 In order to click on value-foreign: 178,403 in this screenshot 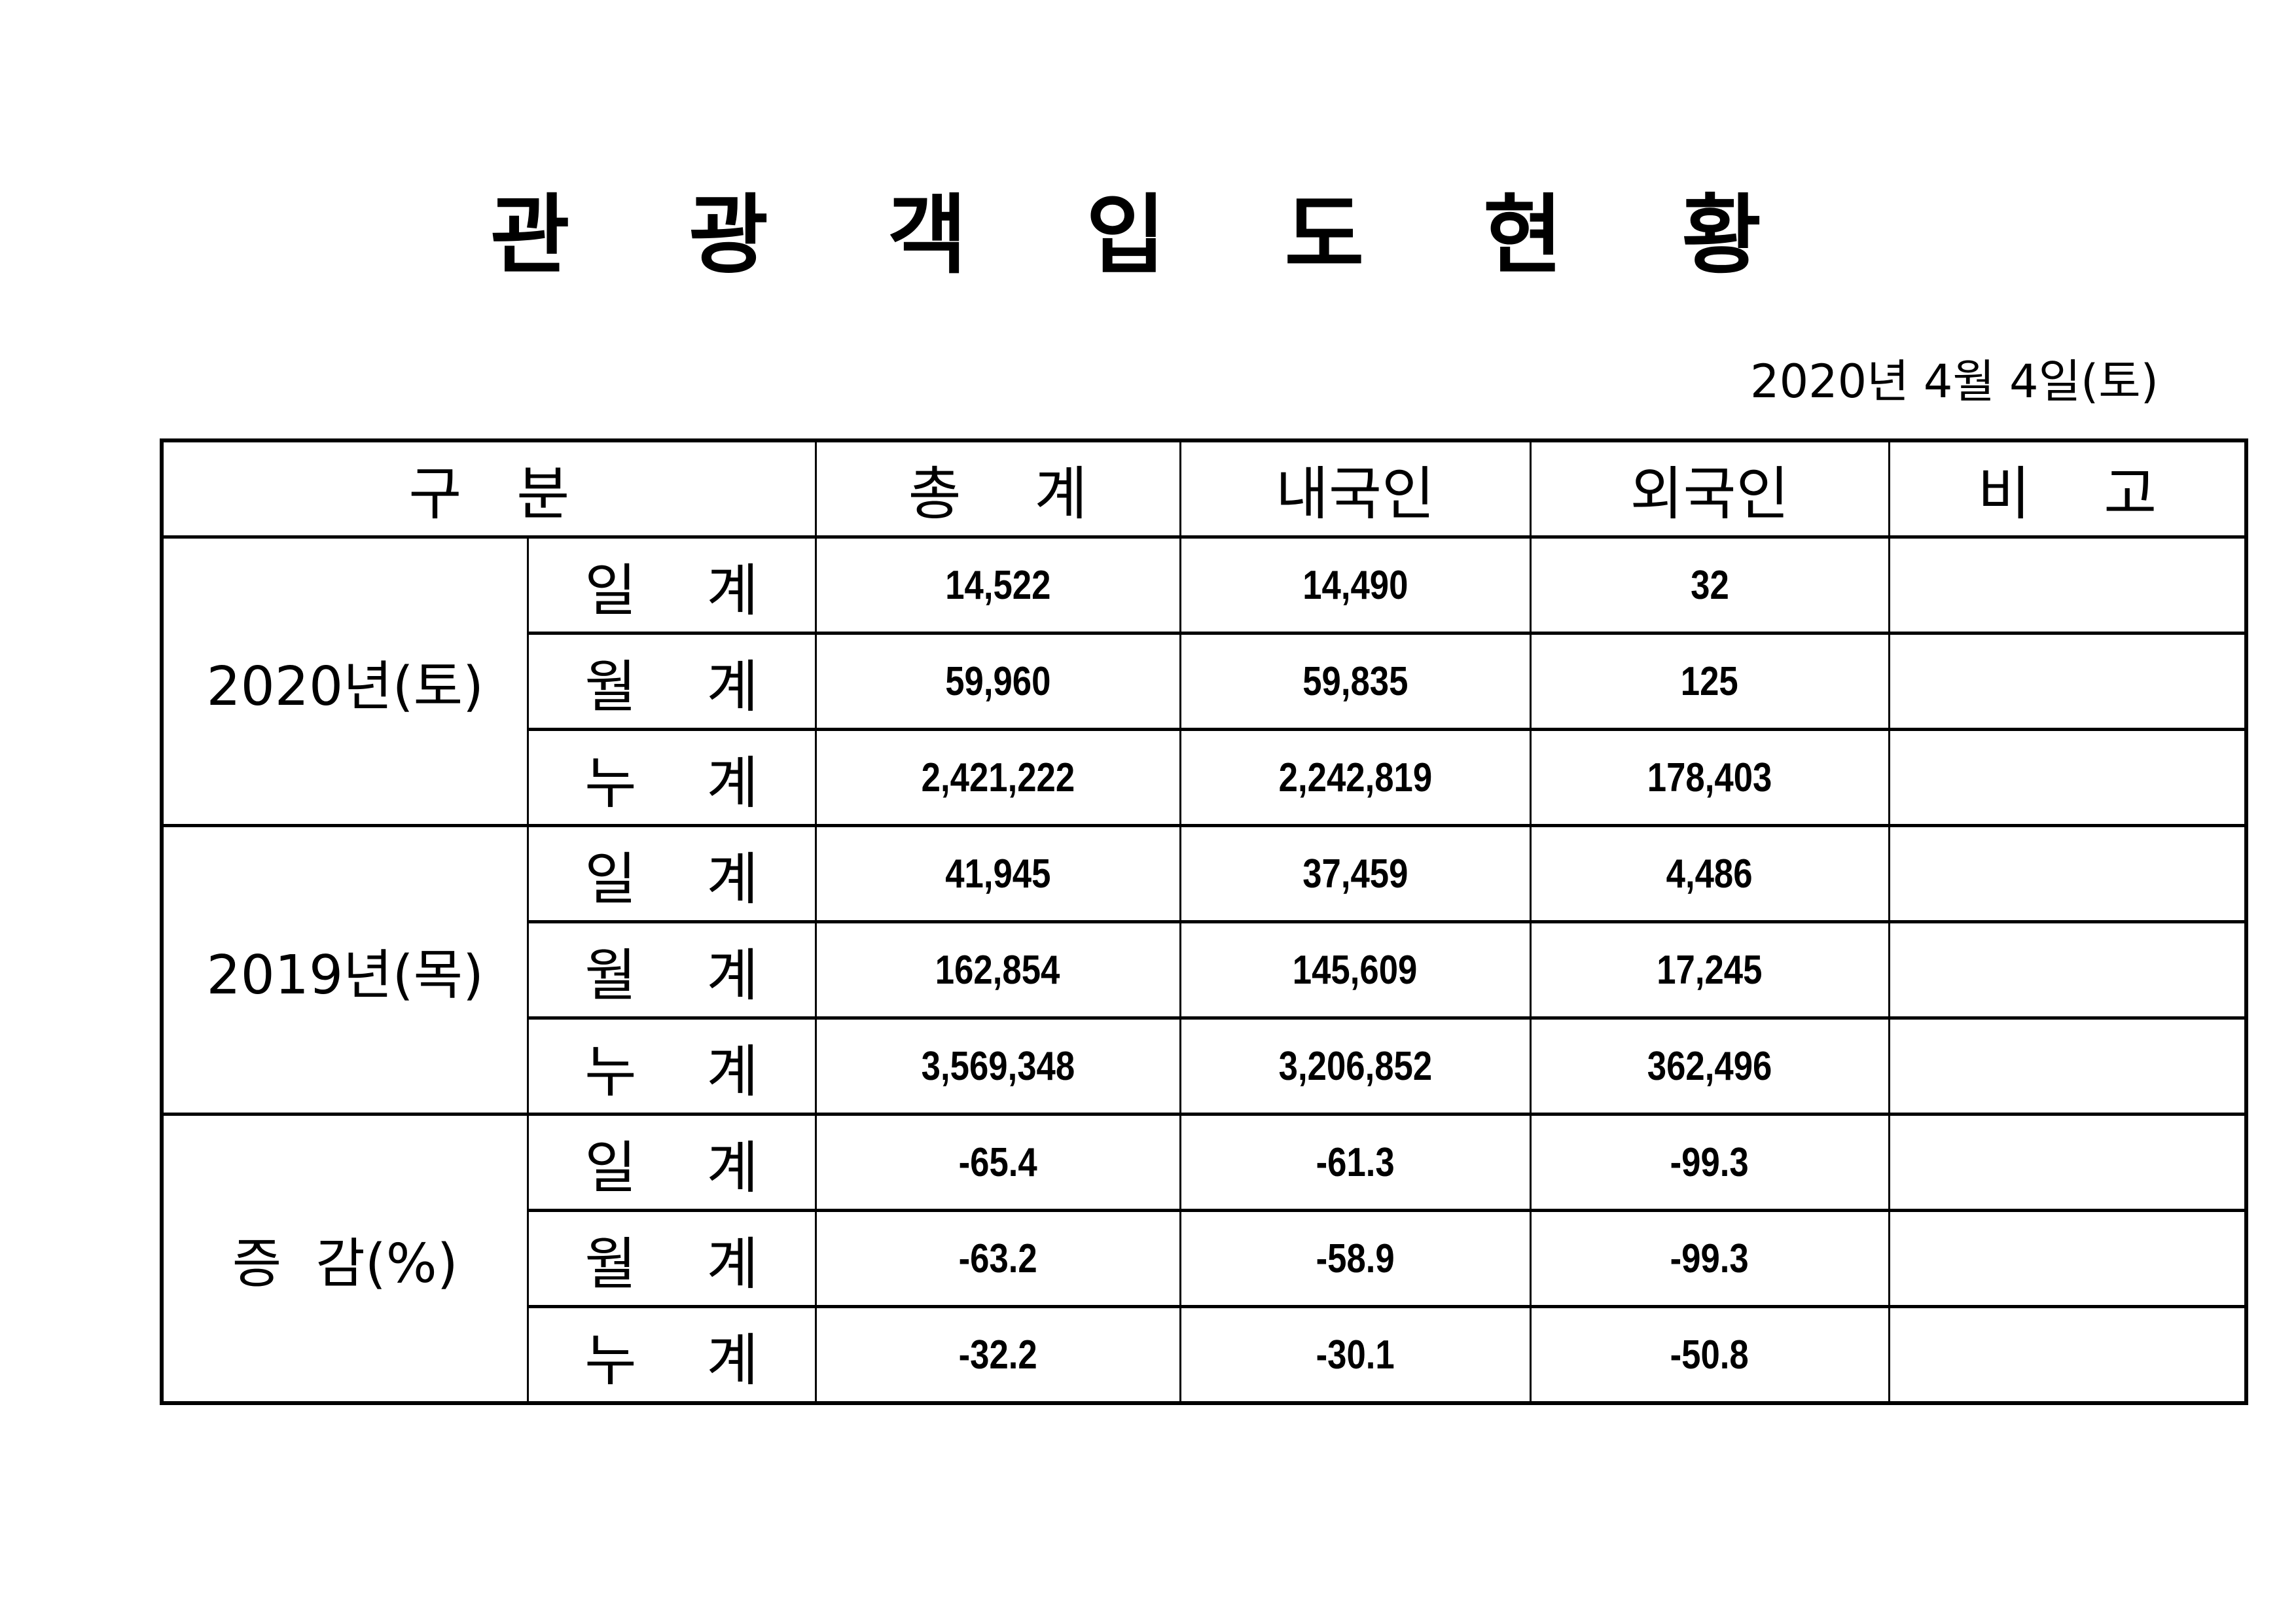, I will do `click(1709, 777)`.